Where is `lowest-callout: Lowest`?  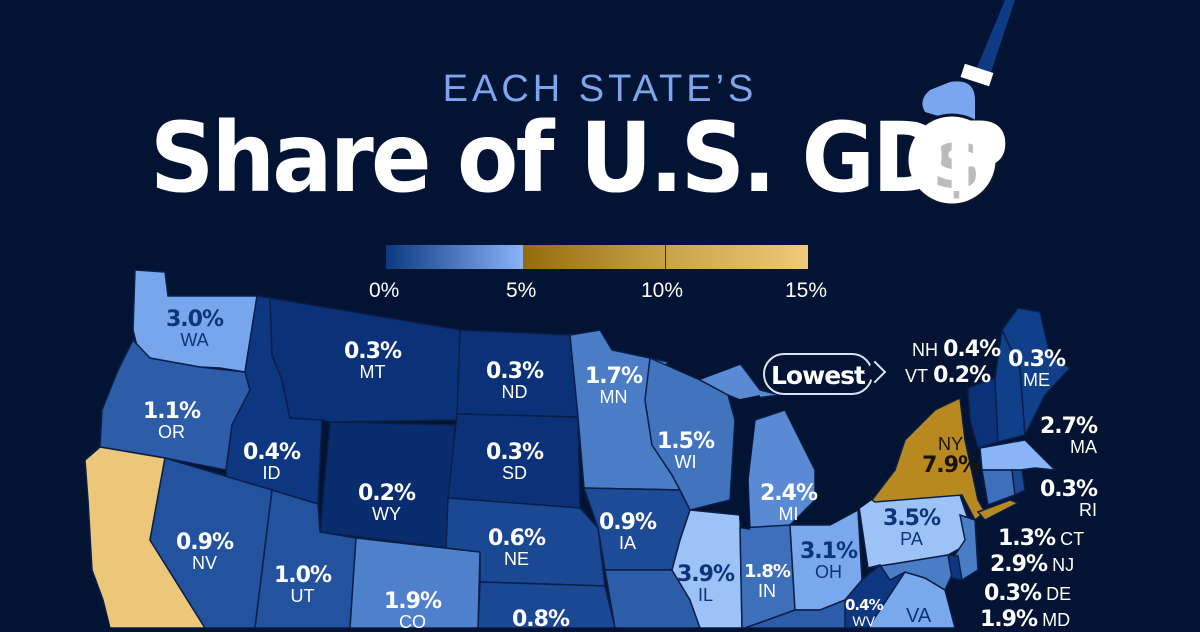
lowest-callout: Lowest is located at coordinates (818, 374).